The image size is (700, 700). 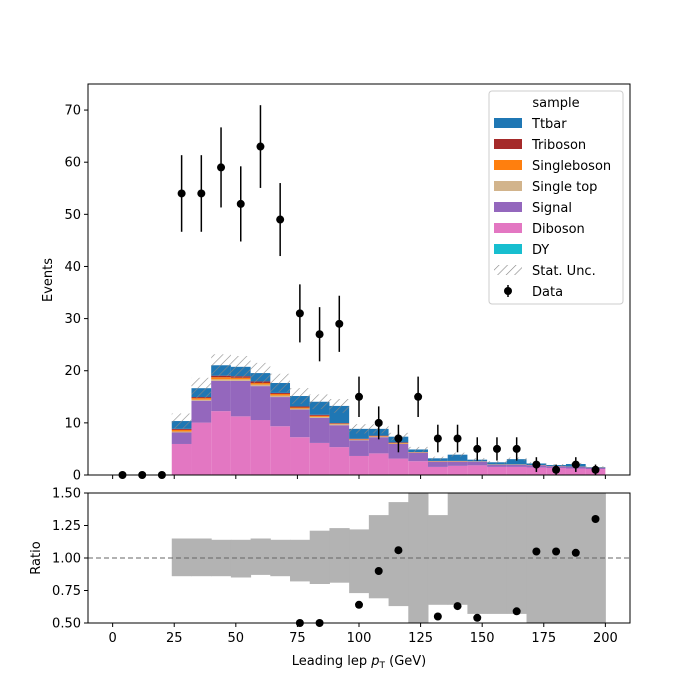 What do you see at coordinates (72, 163) in the screenshot?
I see `y-tick-label: 60` at bounding box center [72, 163].